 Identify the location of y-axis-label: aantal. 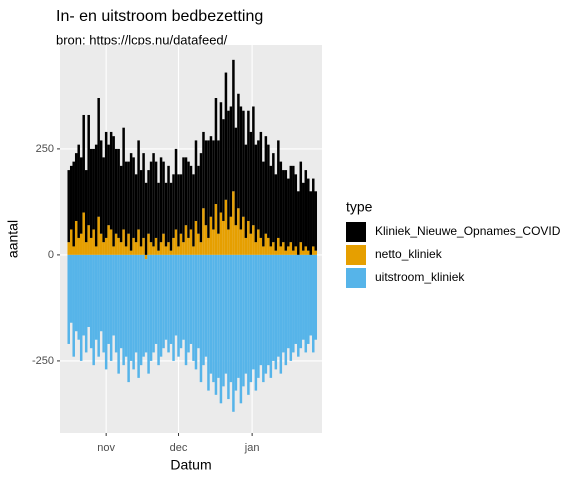
(13, 239).